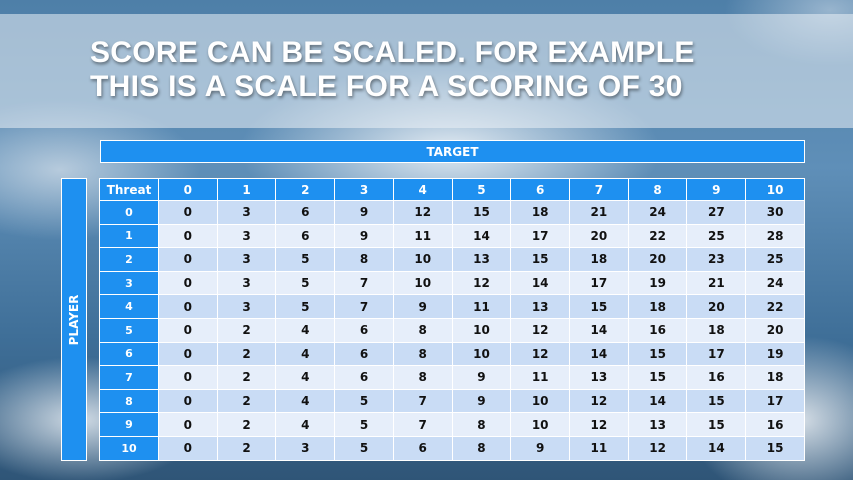 The image size is (853, 480). Describe the element at coordinates (452, 448) in the screenshot. I see `table-row: 10 0 2 3 5 6 8 9 11 12 14 15` at that location.